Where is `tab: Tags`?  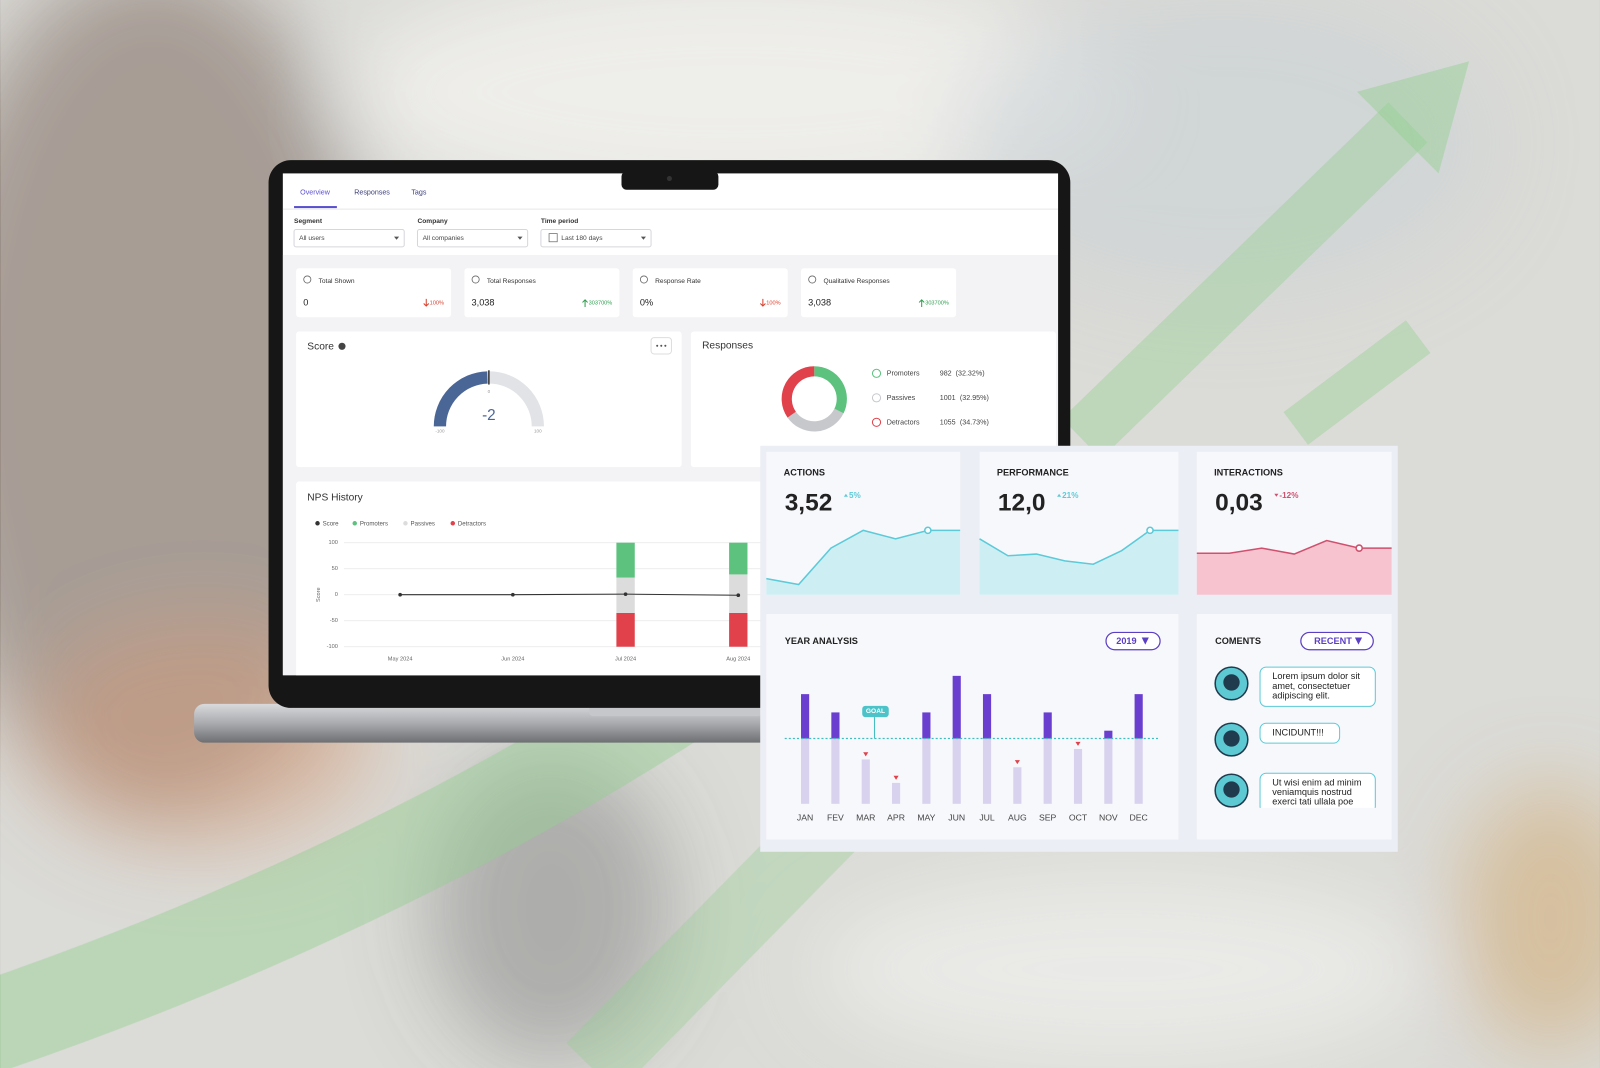 tab: Tags is located at coordinates (418, 193).